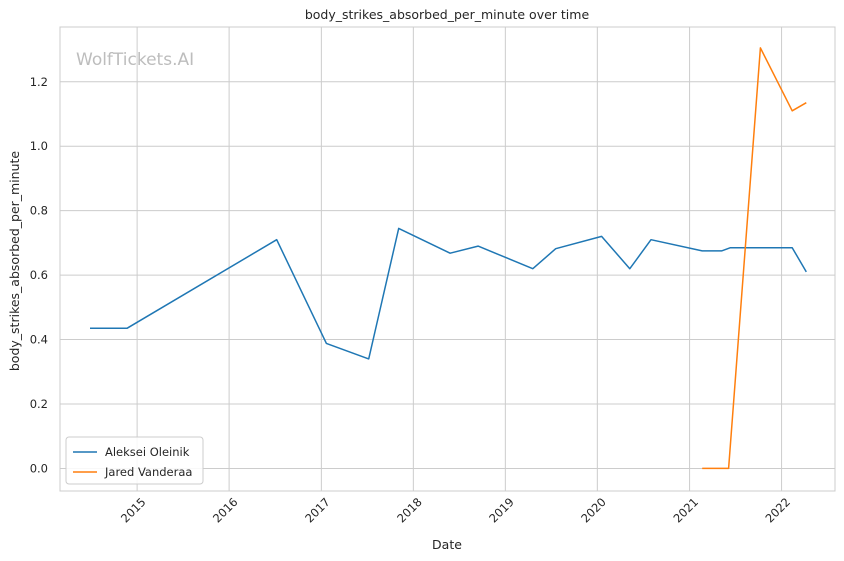 This screenshot has height=561, width=844. What do you see at coordinates (39, 468) in the screenshot?
I see `y-tick-label: 0.0` at bounding box center [39, 468].